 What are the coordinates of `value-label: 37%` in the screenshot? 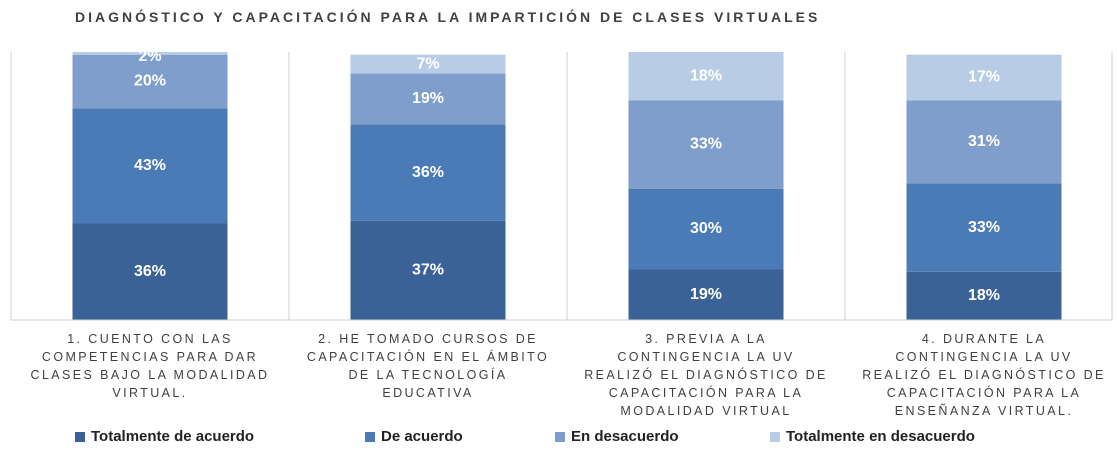 It's located at (428, 270).